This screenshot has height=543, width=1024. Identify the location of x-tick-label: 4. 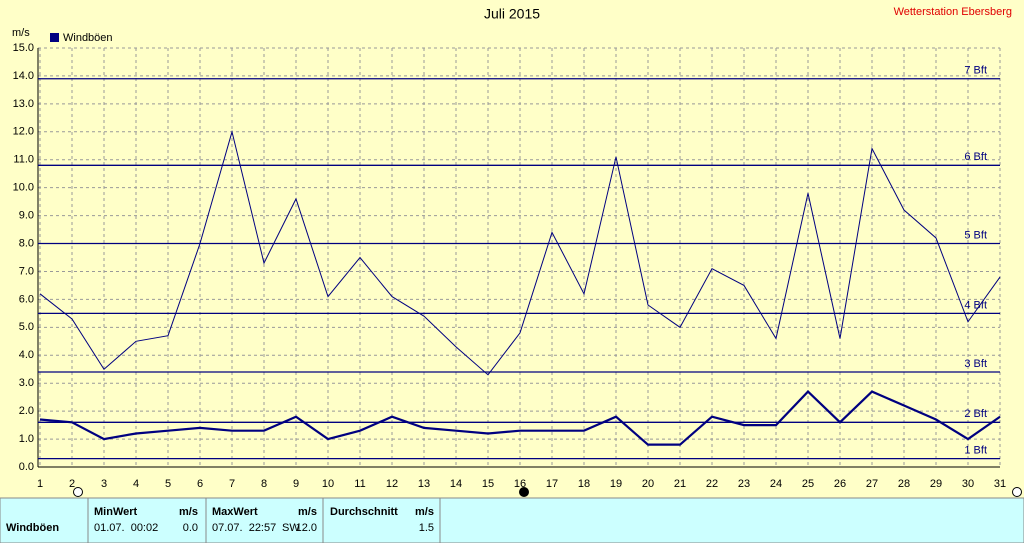
(136, 484).